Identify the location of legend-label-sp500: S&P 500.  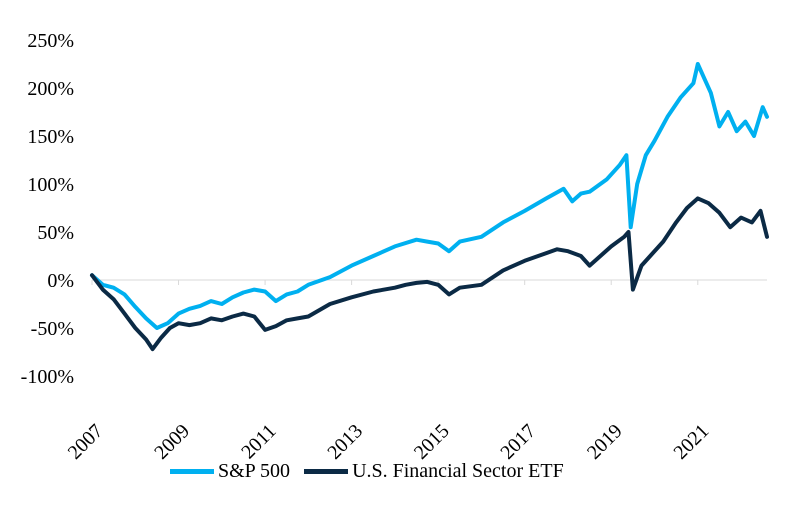
(254, 471).